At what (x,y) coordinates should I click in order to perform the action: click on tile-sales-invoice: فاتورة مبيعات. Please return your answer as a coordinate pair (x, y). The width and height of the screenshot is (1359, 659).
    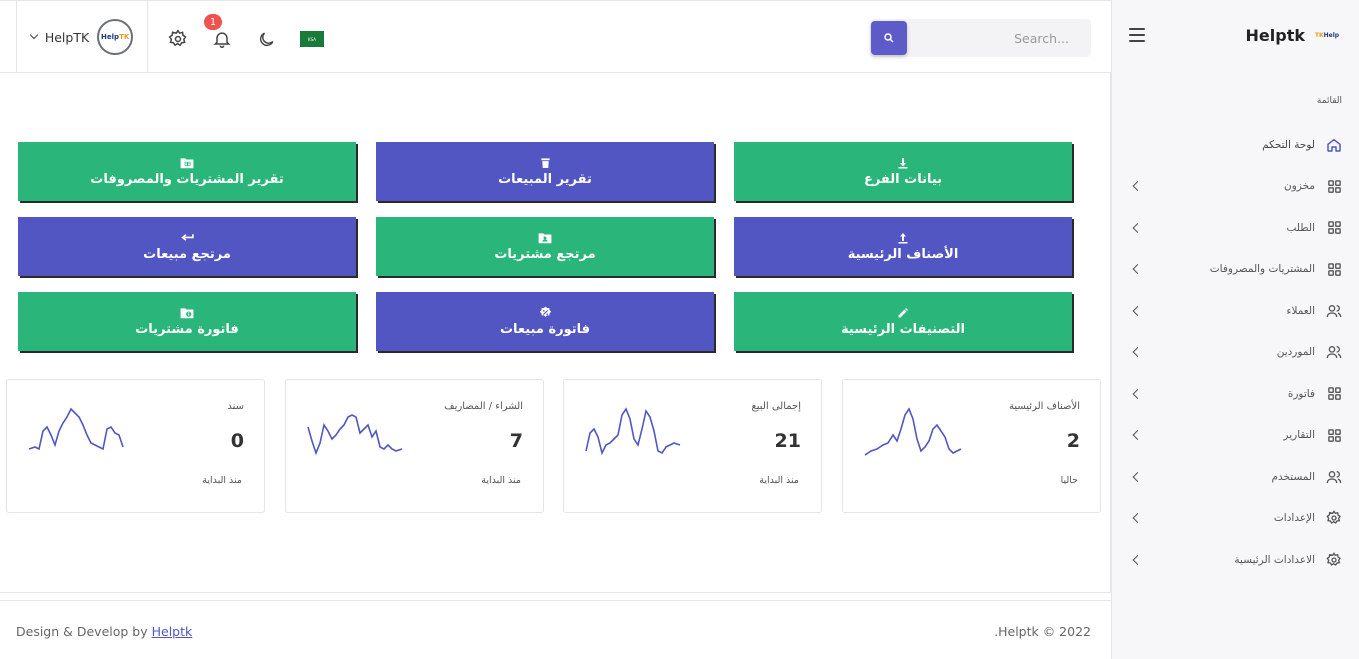
    Looking at the image, I should click on (545, 321).